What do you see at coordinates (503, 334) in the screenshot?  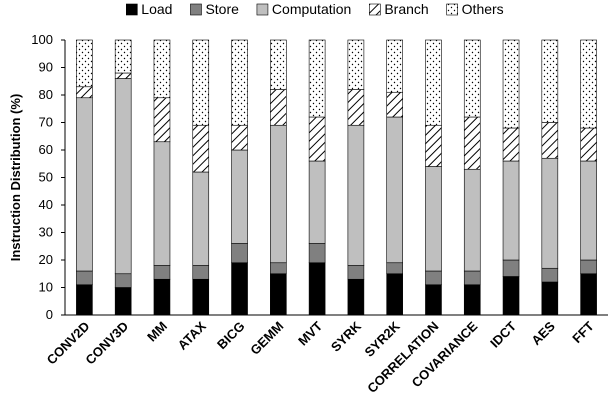 I see `x-tick-label: IDCT` at bounding box center [503, 334].